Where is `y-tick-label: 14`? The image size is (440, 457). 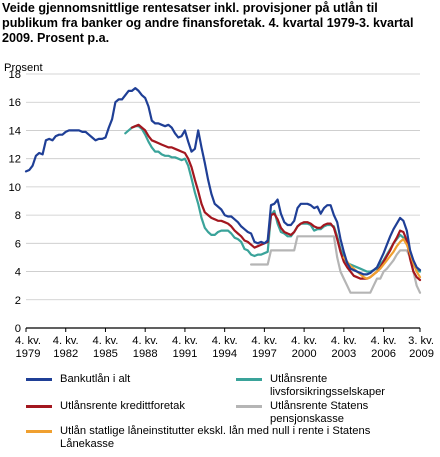 y-tick-label: 14 is located at coordinates (15, 131).